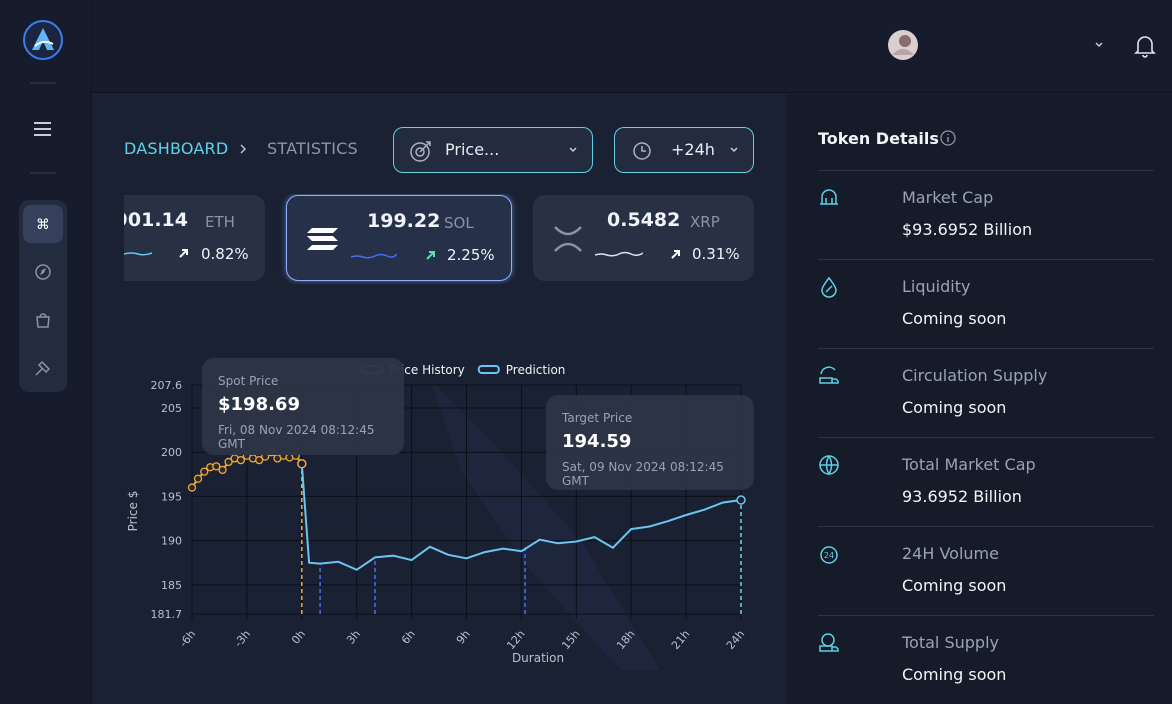 The height and width of the screenshot is (704, 1172). Describe the element at coordinates (515, 640) in the screenshot. I see `x-tick-label: 12h` at that location.